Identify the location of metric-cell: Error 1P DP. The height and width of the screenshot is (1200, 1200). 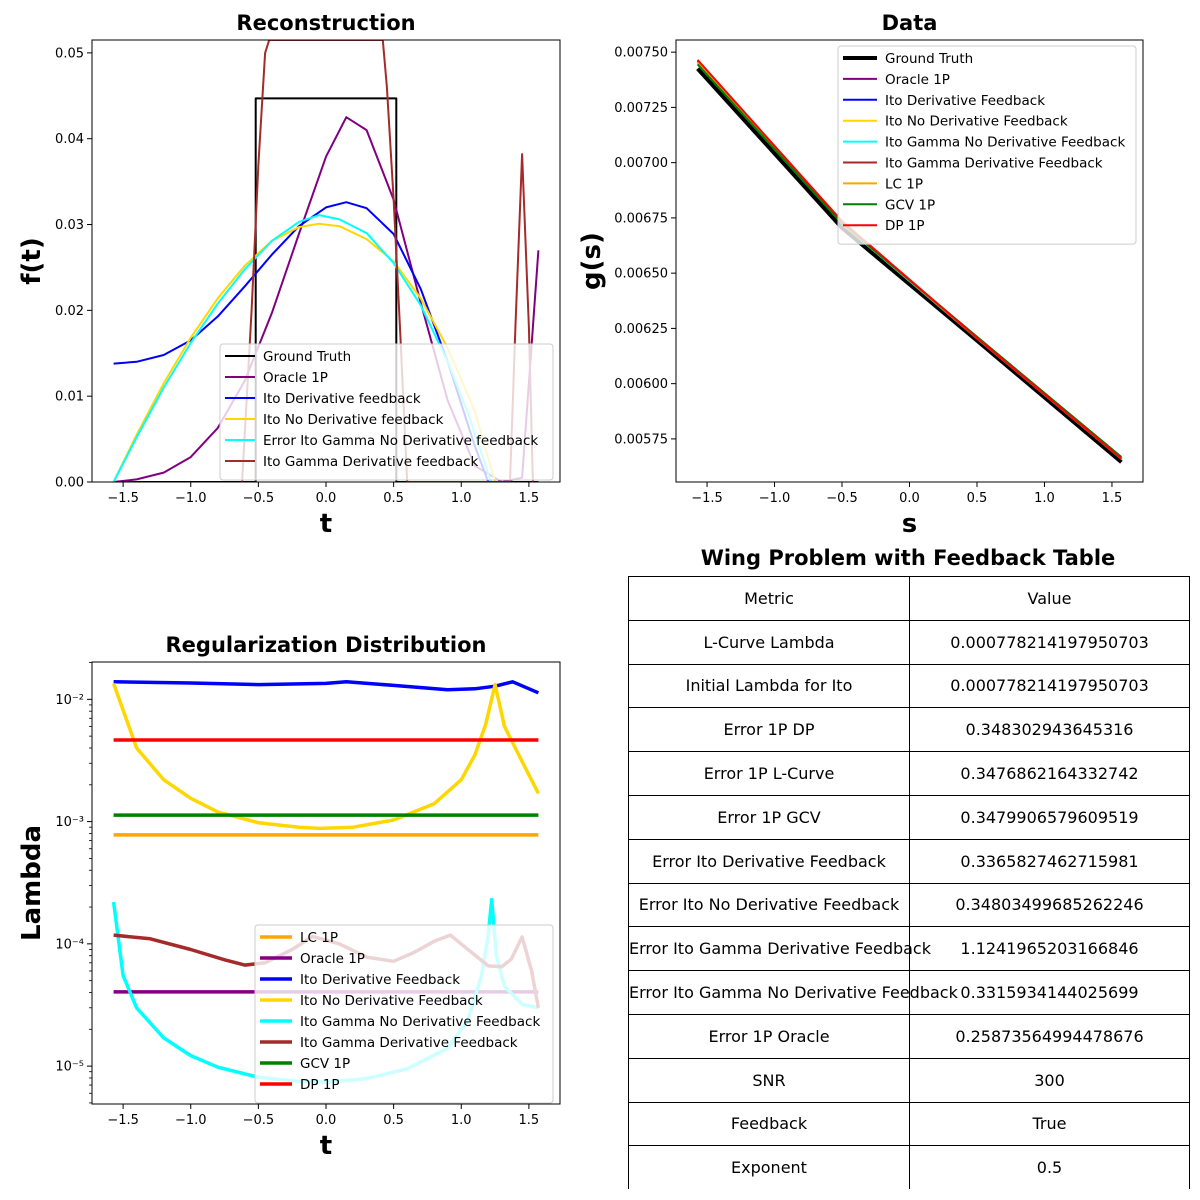
(769, 730).